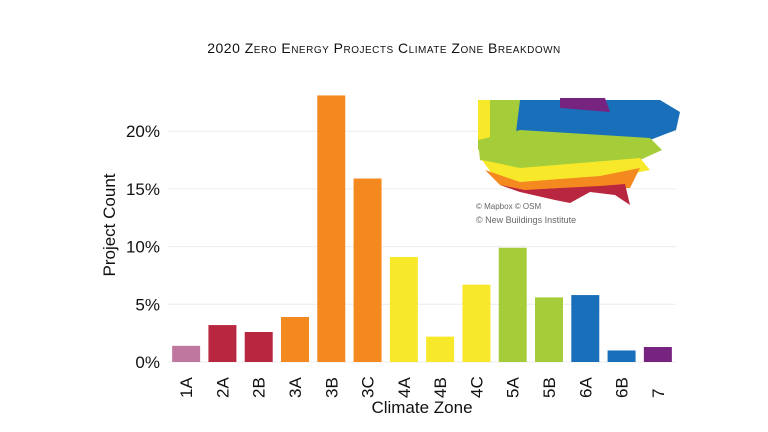 The image size is (768, 432). What do you see at coordinates (258, 346) in the screenshot?
I see `bar-2B` at bounding box center [258, 346].